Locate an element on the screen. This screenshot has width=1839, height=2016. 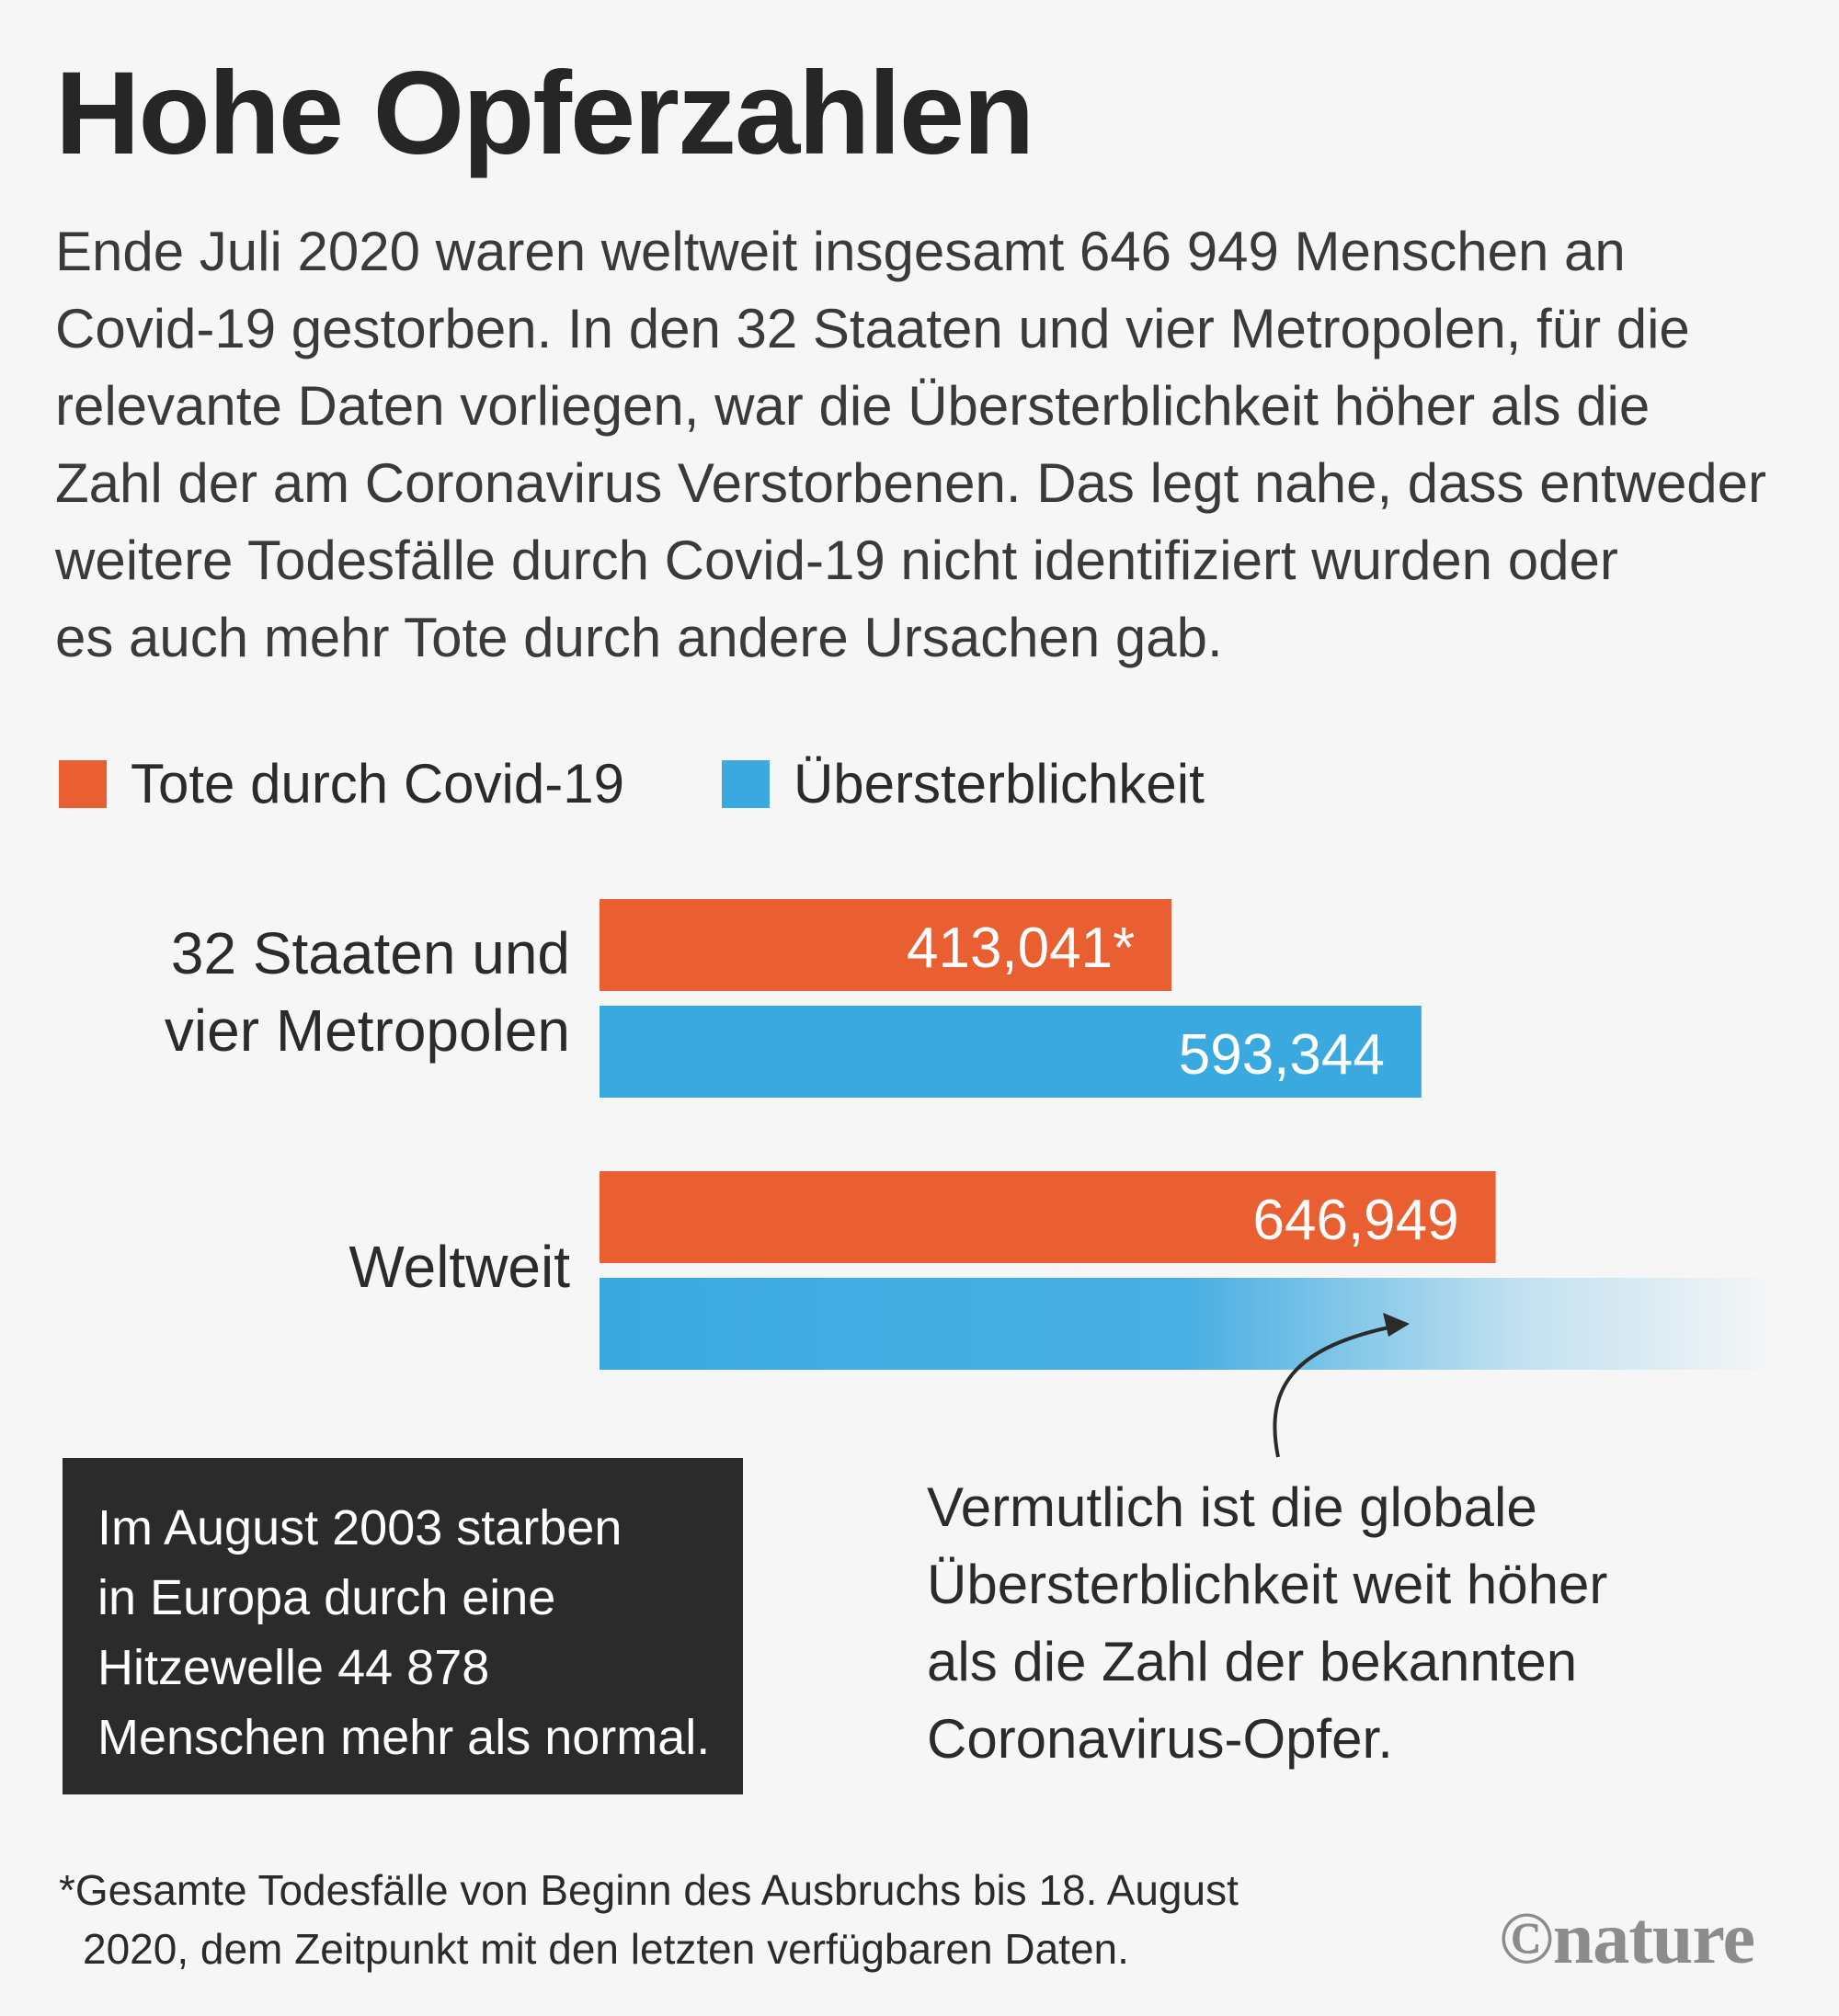
bar-value-label: 593,344 is located at coordinates (1282, 1055).